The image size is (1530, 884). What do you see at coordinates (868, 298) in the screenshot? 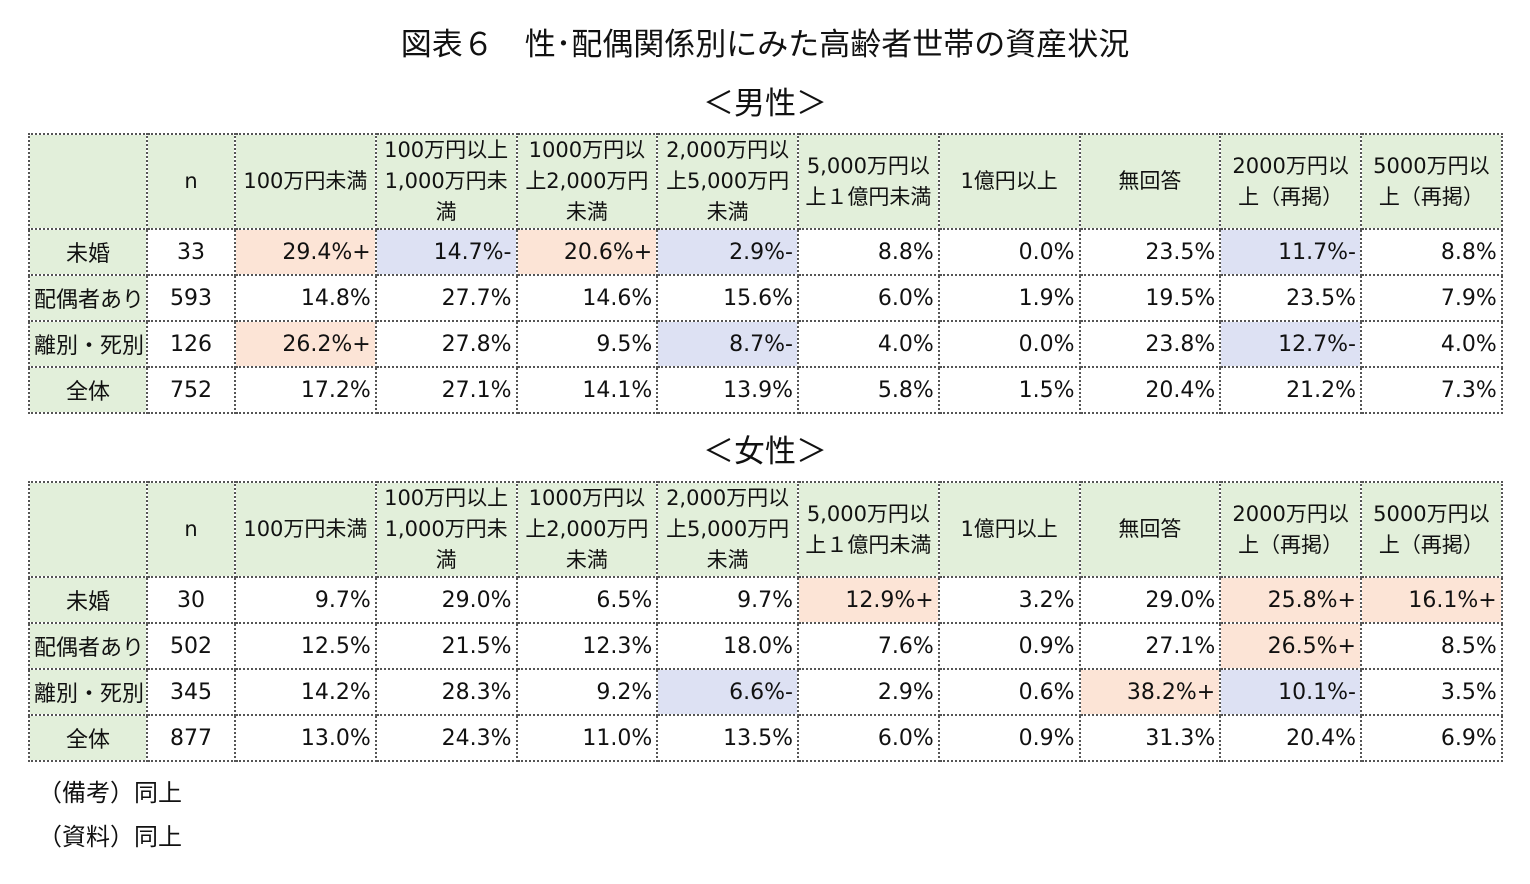
I see `percentage-cell: 6.0%` at bounding box center [868, 298].